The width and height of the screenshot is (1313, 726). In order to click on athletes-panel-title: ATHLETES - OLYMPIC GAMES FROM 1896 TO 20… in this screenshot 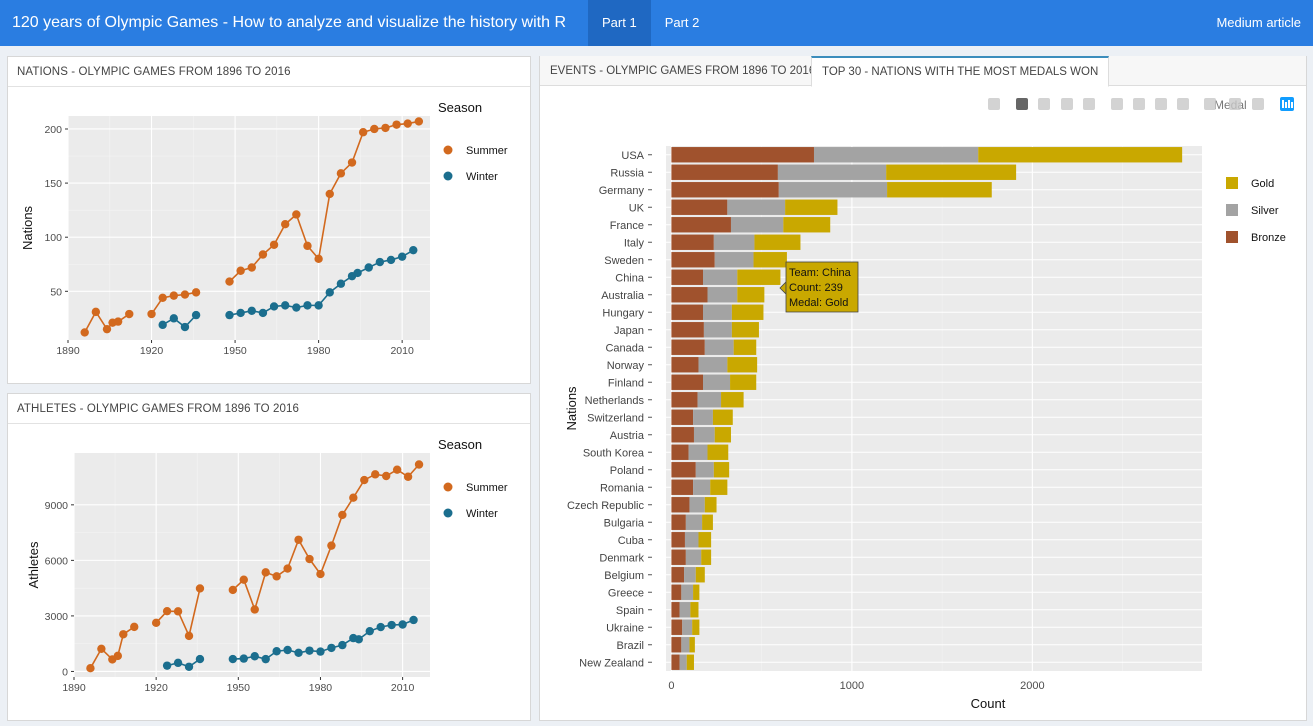, I will do `click(269, 409)`.